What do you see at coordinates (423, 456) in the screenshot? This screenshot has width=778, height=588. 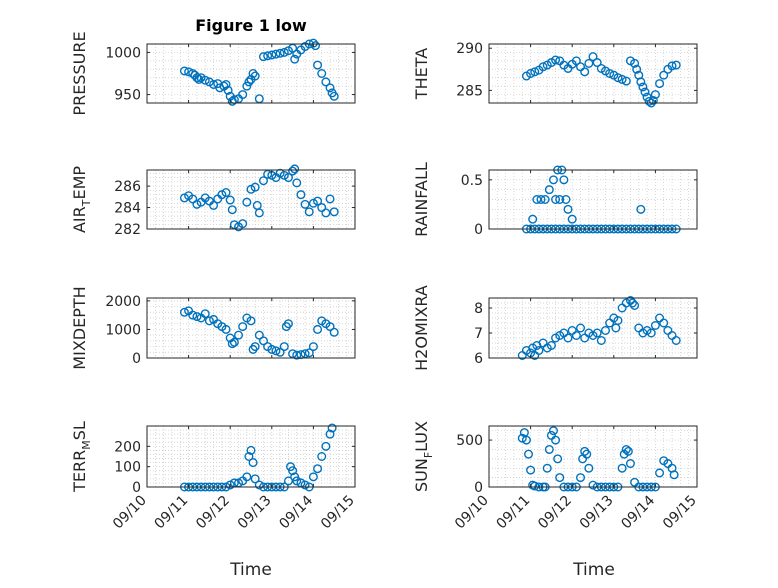 I see `y-axis-label: SUNFLUX` at bounding box center [423, 456].